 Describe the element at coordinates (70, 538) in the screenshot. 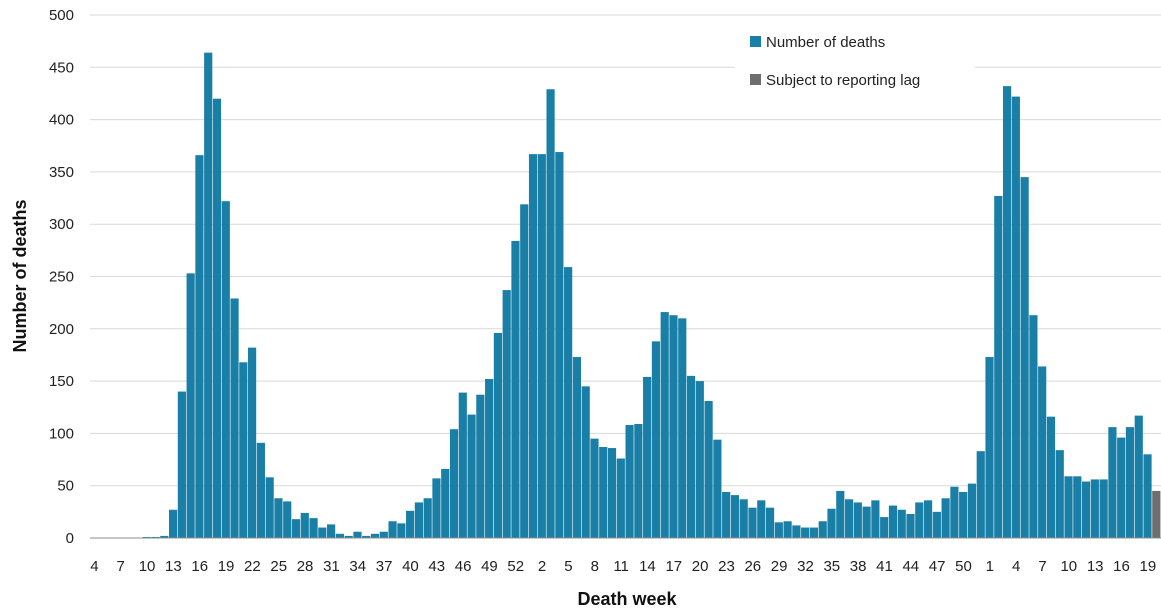

I see `y-tick-label: 0` at that location.